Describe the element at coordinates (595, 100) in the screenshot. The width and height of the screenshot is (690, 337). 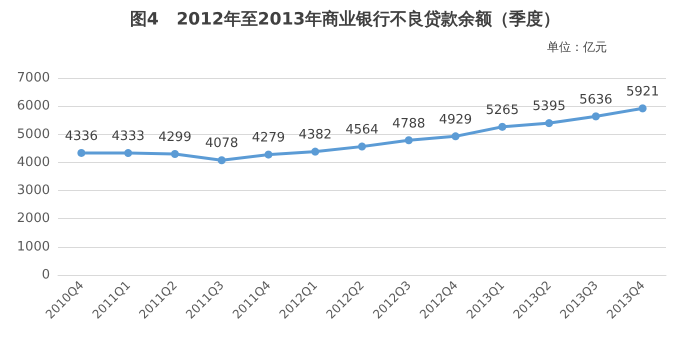
I see `data-label: 5636` at that location.